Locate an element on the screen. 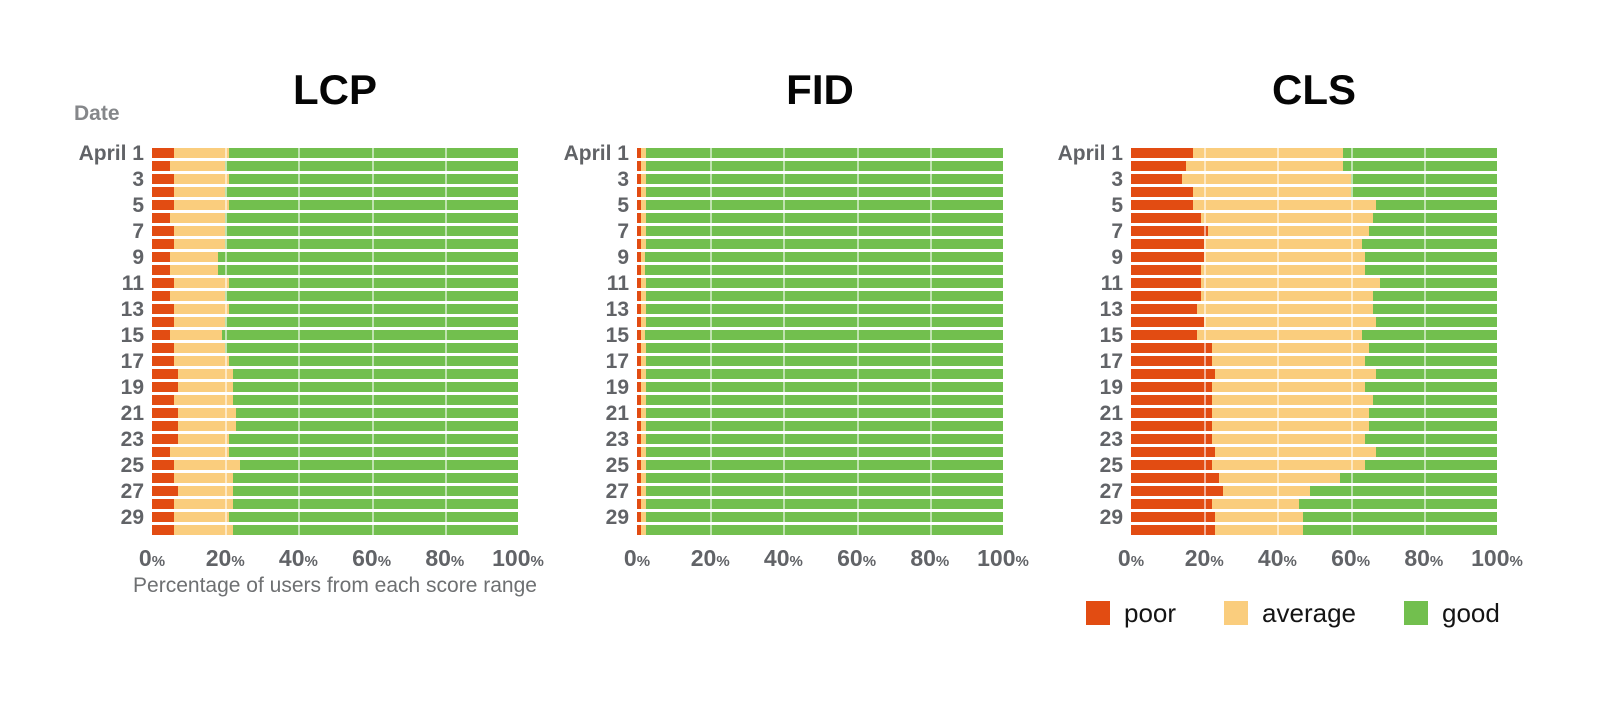 The image size is (1600, 708). legend-label: average is located at coordinates (1309, 613).